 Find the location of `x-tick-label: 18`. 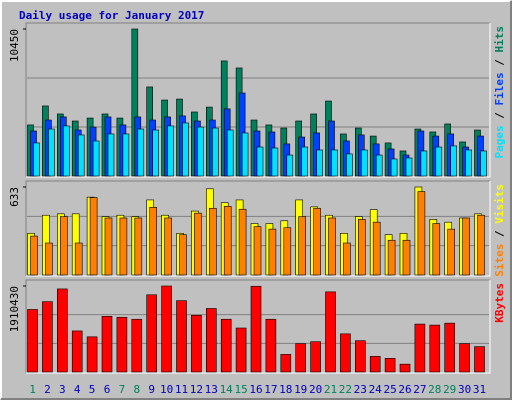

x-tick-label: 18 is located at coordinates (285, 389).